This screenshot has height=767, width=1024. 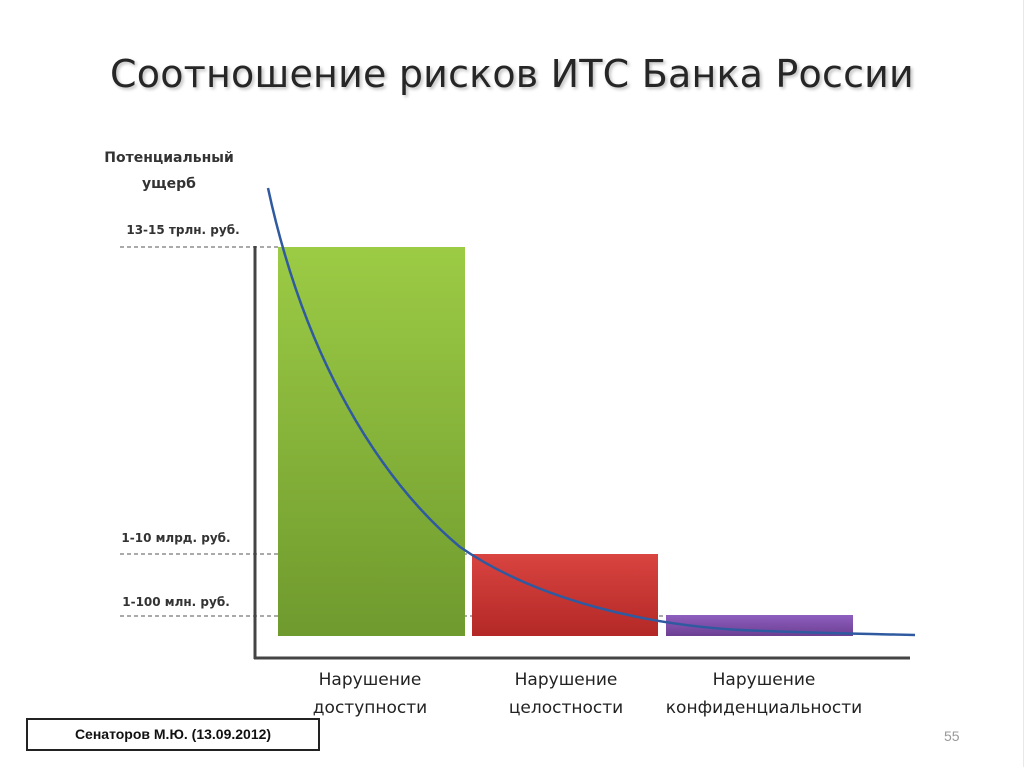 What do you see at coordinates (371, 441) in the screenshot?
I see `bar-availability` at bounding box center [371, 441].